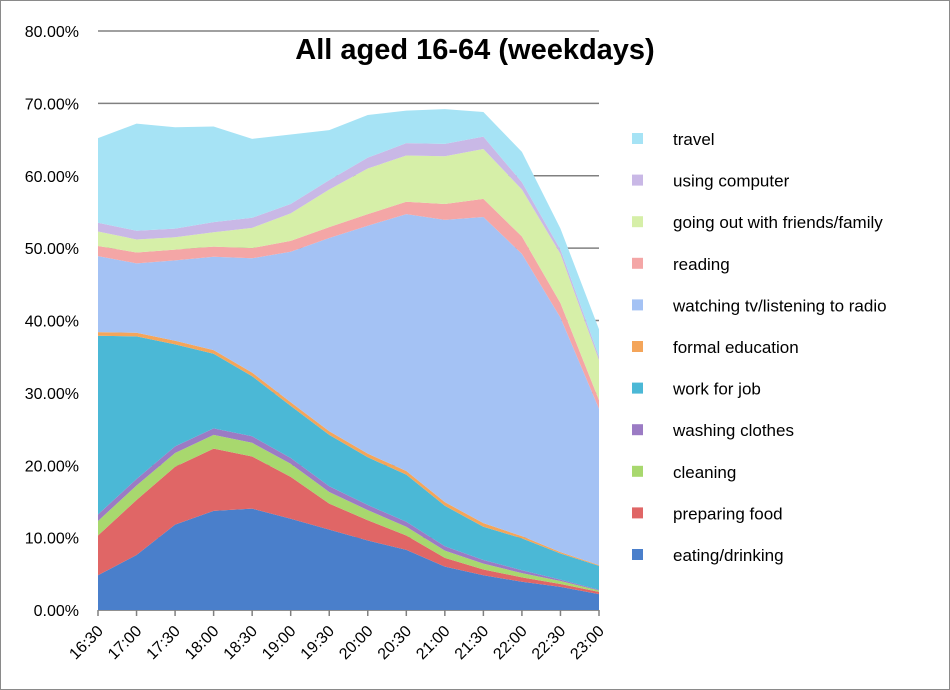 This screenshot has height=690, width=950. What do you see at coordinates (52, 249) in the screenshot?
I see `y-tick-label: 50.00%` at bounding box center [52, 249].